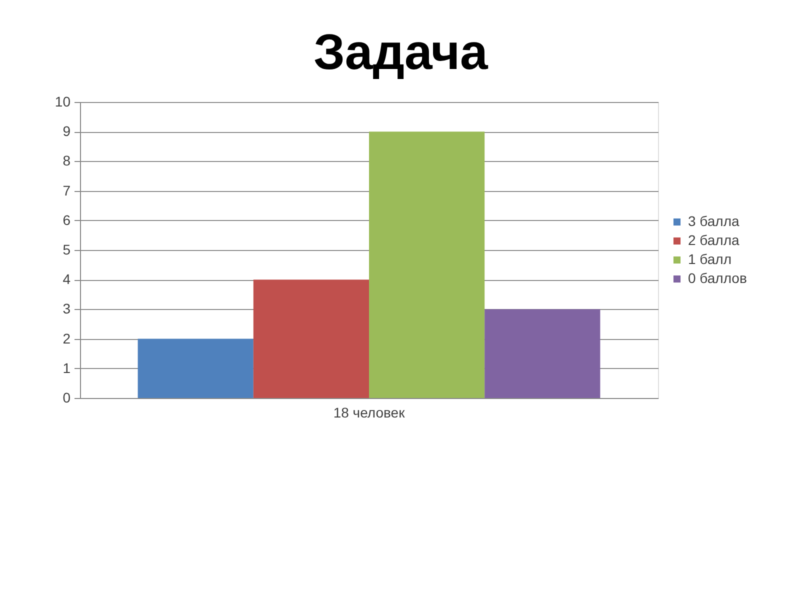  I want to click on legend-label: 2 балла, so click(714, 240).